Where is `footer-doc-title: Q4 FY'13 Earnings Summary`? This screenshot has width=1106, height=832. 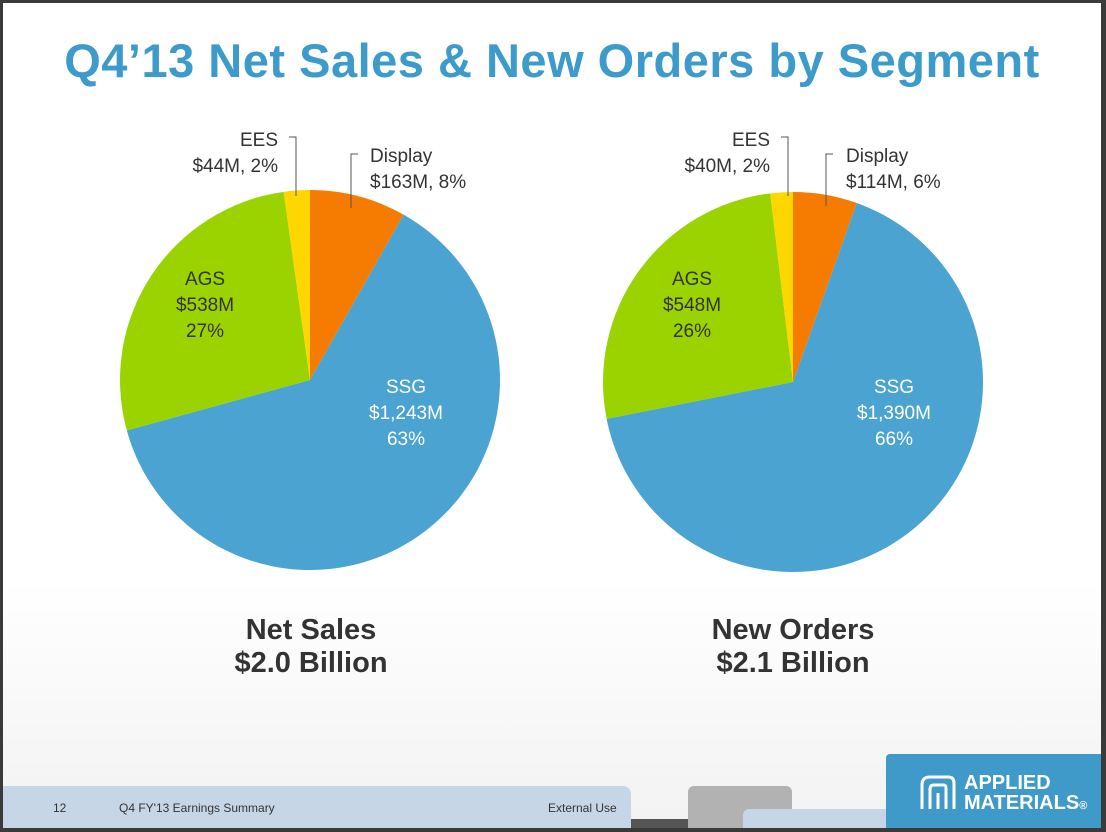 footer-doc-title: Q4 FY'13 Earnings Summary is located at coordinates (197, 808).